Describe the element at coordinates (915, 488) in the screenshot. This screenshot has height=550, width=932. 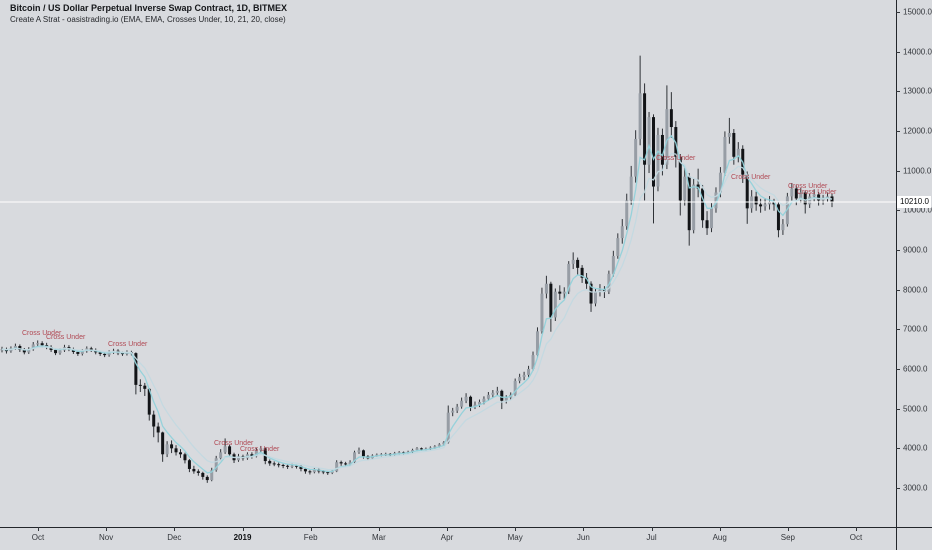
I see `price-axis-label: 3000.0` at that location.